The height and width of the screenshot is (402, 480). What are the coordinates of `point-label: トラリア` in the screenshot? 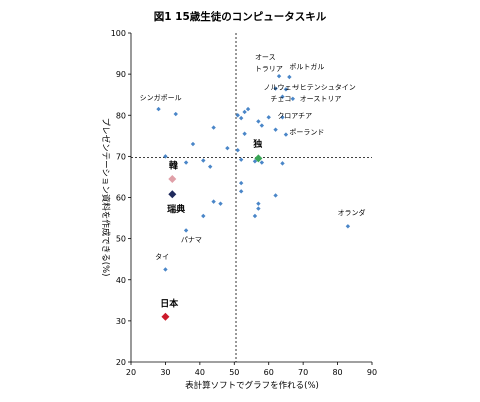 It's located at (269, 69).